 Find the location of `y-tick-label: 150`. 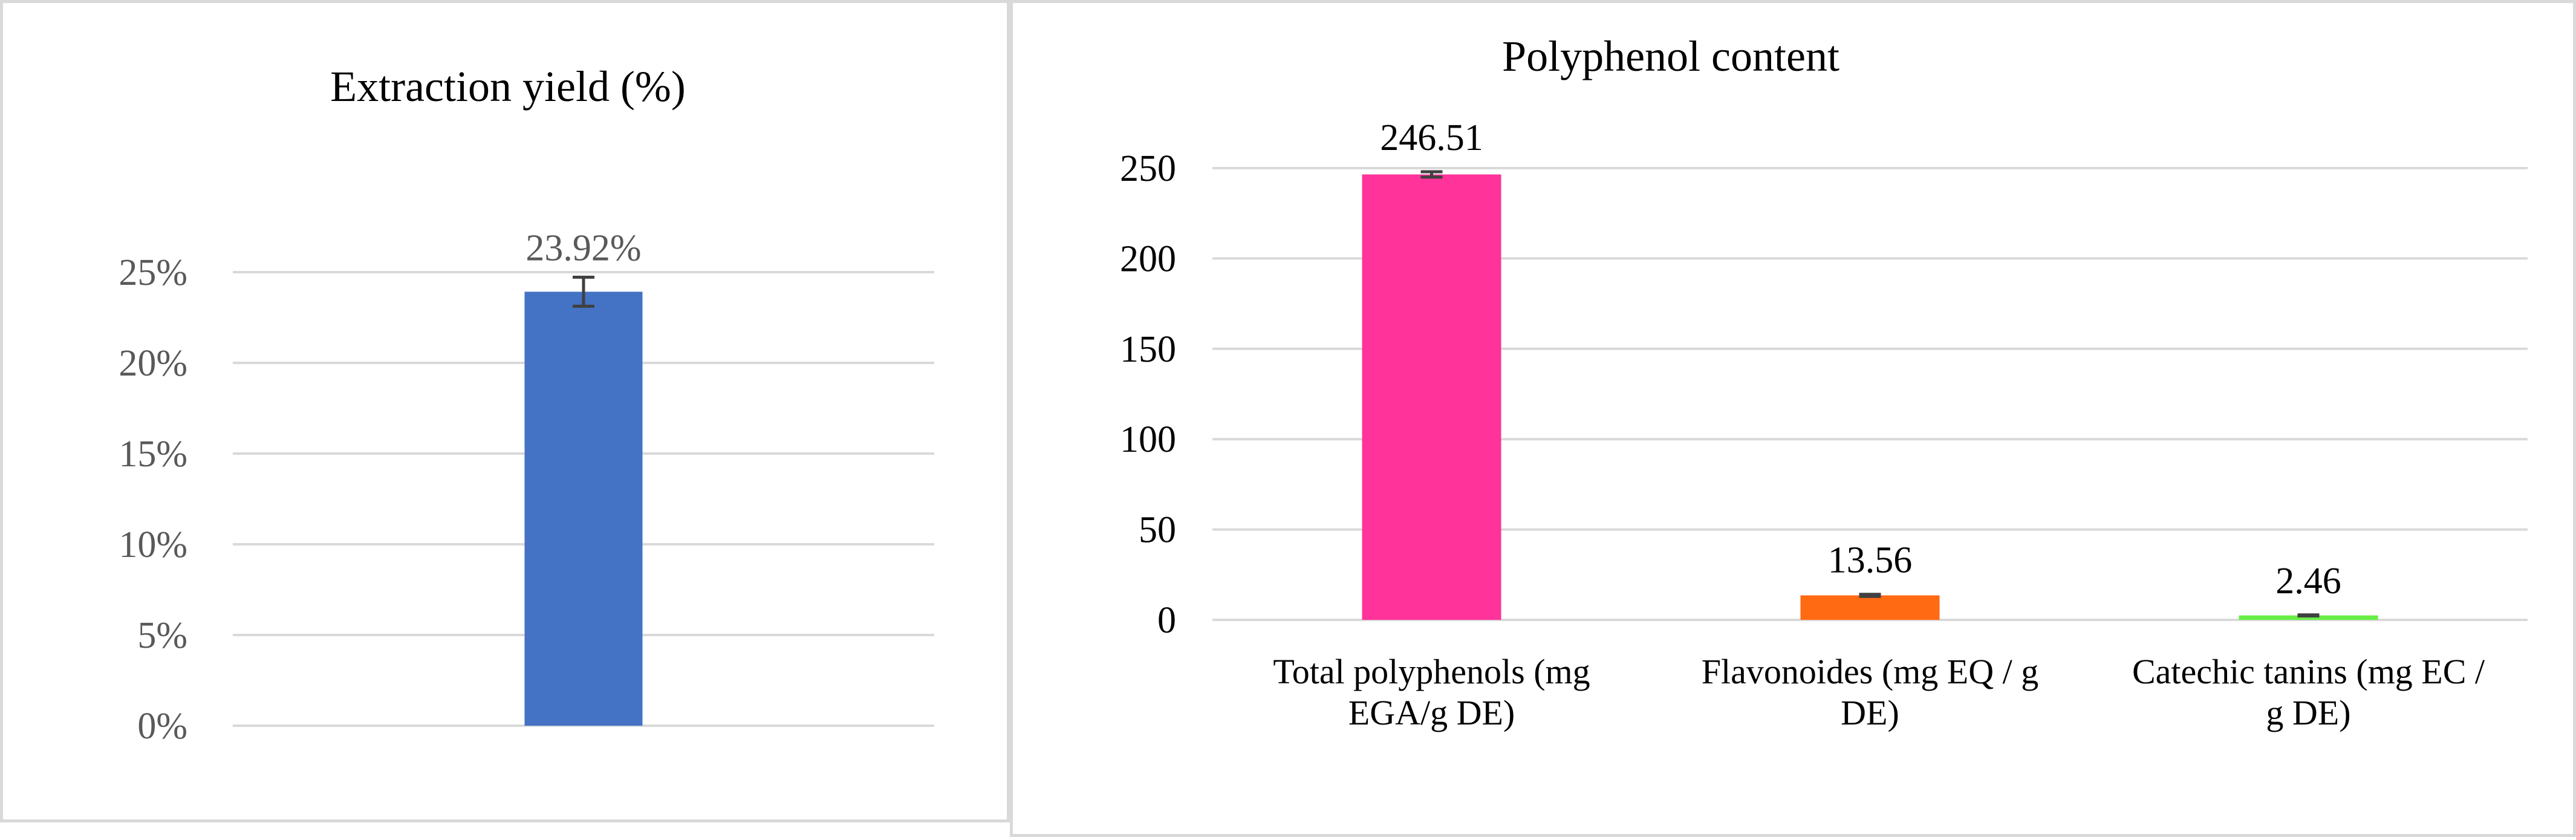

y-tick-label: 150 is located at coordinates (1148, 349).